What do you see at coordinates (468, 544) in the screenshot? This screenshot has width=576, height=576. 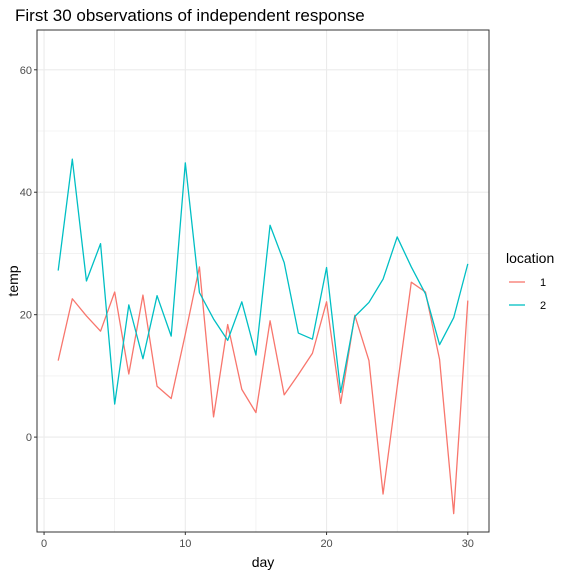 I see `x-tick-label: 30` at bounding box center [468, 544].